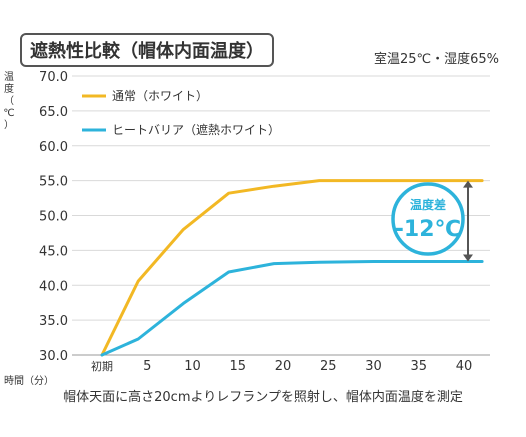 The width and height of the screenshot is (526, 437). What do you see at coordinates (418, 366) in the screenshot?
I see `x-tick-label: 35` at bounding box center [418, 366].